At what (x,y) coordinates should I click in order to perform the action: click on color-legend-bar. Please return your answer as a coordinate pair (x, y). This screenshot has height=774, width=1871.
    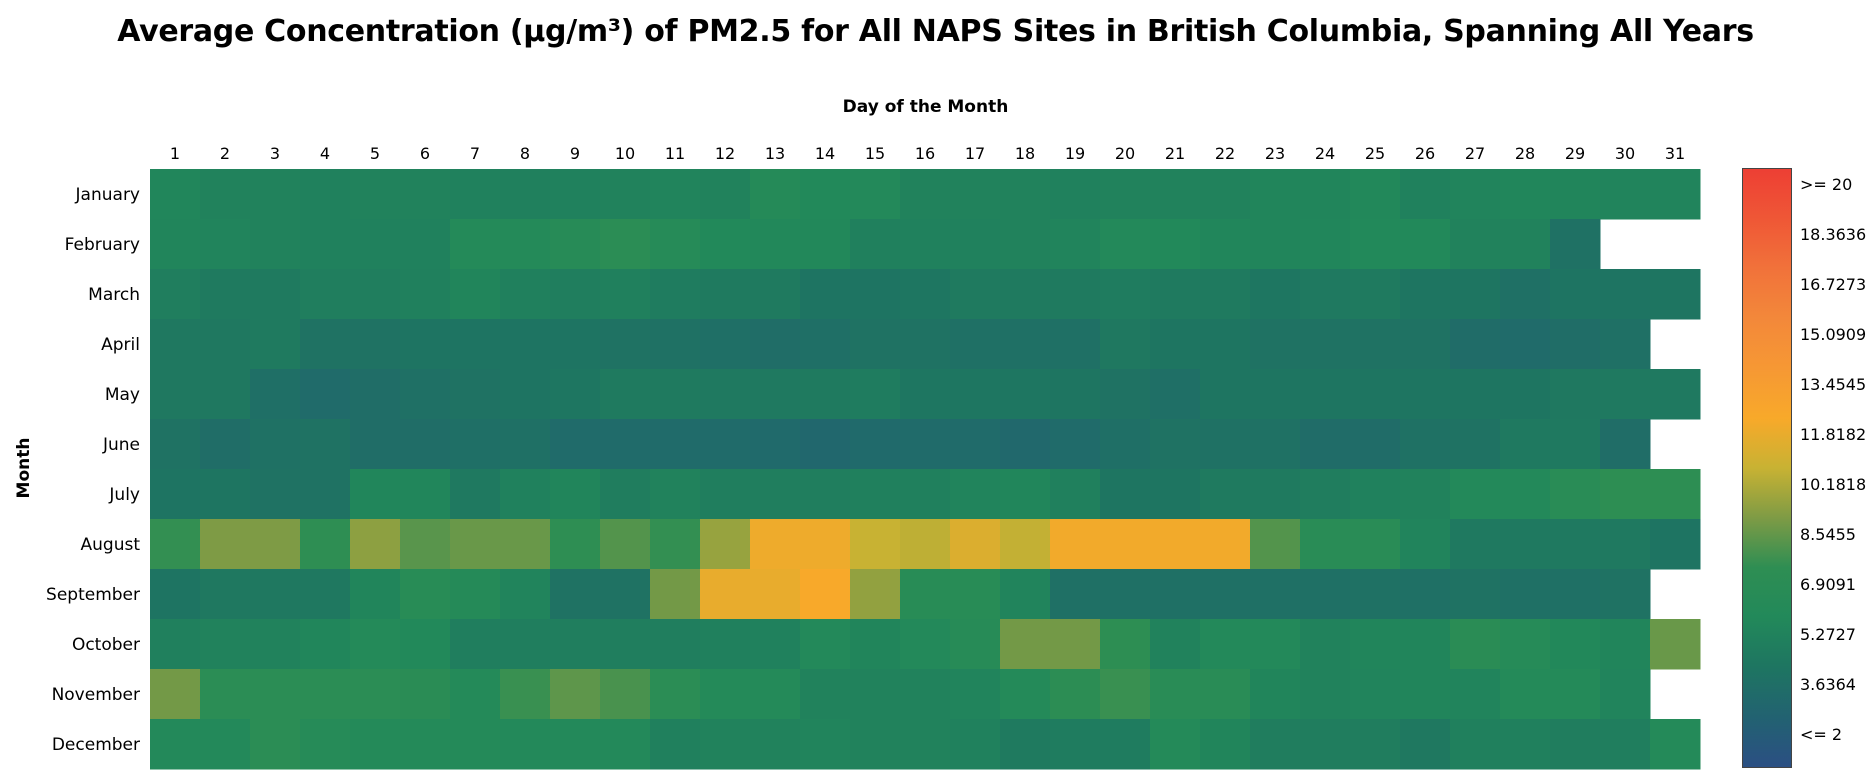
    Looking at the image, I should click on (1767, 468).